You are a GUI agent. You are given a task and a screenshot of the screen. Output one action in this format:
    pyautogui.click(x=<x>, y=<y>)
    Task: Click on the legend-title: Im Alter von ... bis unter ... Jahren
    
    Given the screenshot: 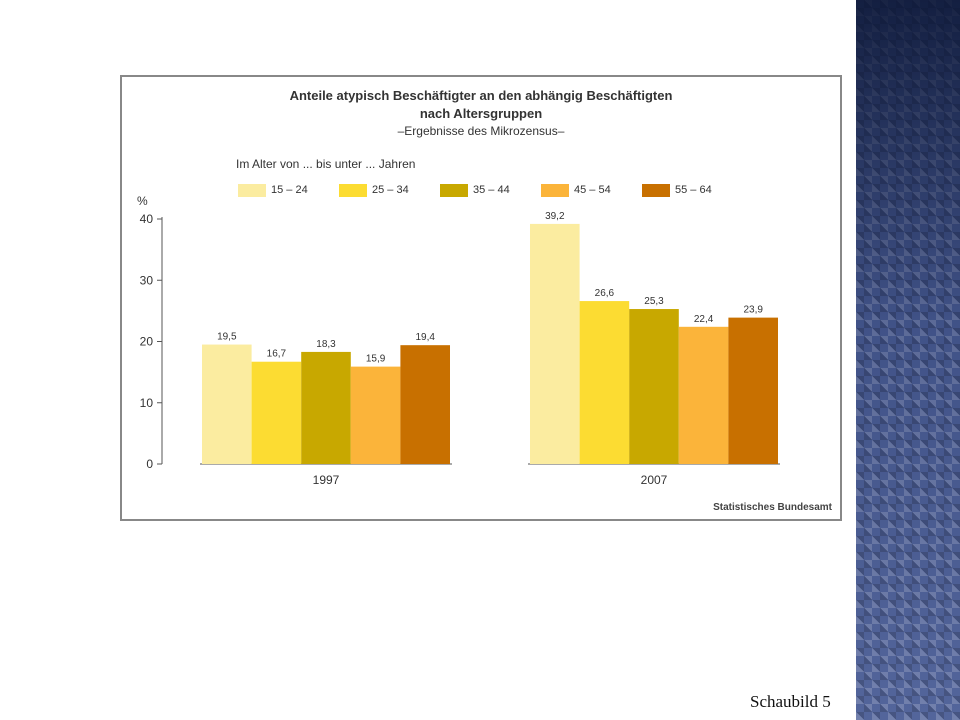 What is the action you would take?
    pyautogui.click(x=326, y=164)
    